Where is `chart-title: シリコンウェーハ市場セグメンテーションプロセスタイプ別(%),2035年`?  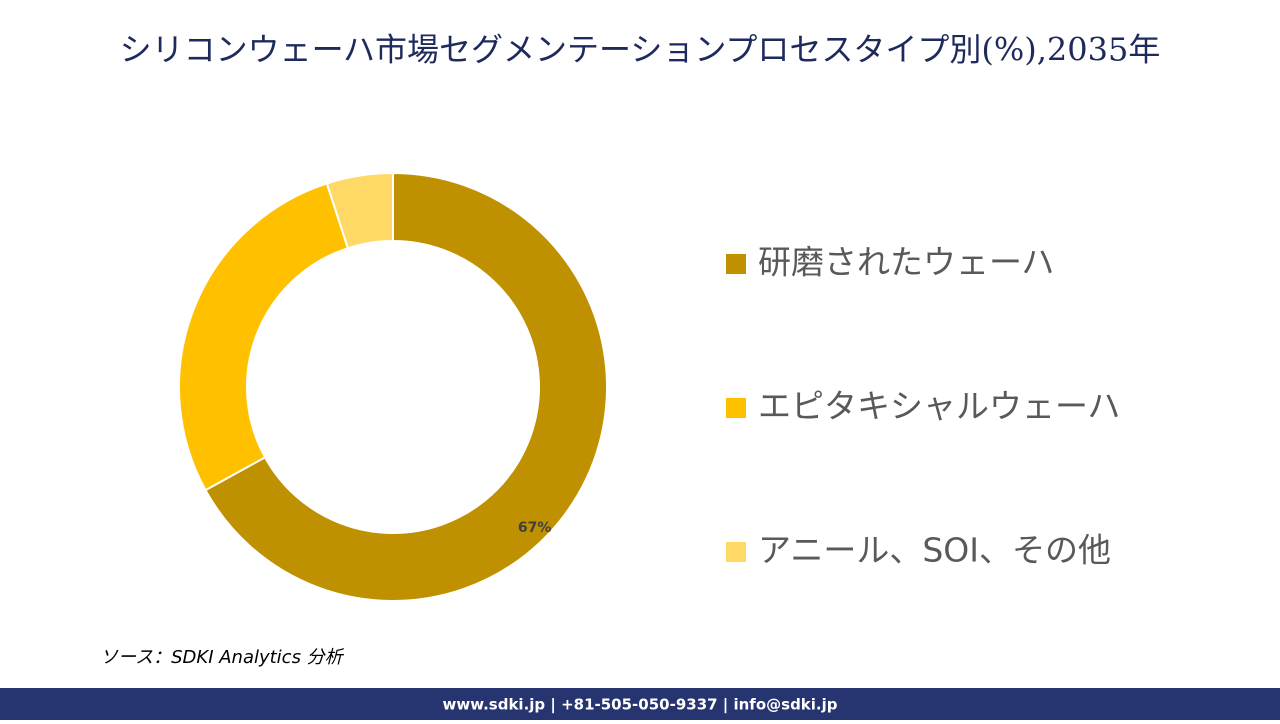
chart-title: シリコンウェーハ市場セグメンテーションプロセスタイプ別(%),2035年 is located at coordinates (640, 50).